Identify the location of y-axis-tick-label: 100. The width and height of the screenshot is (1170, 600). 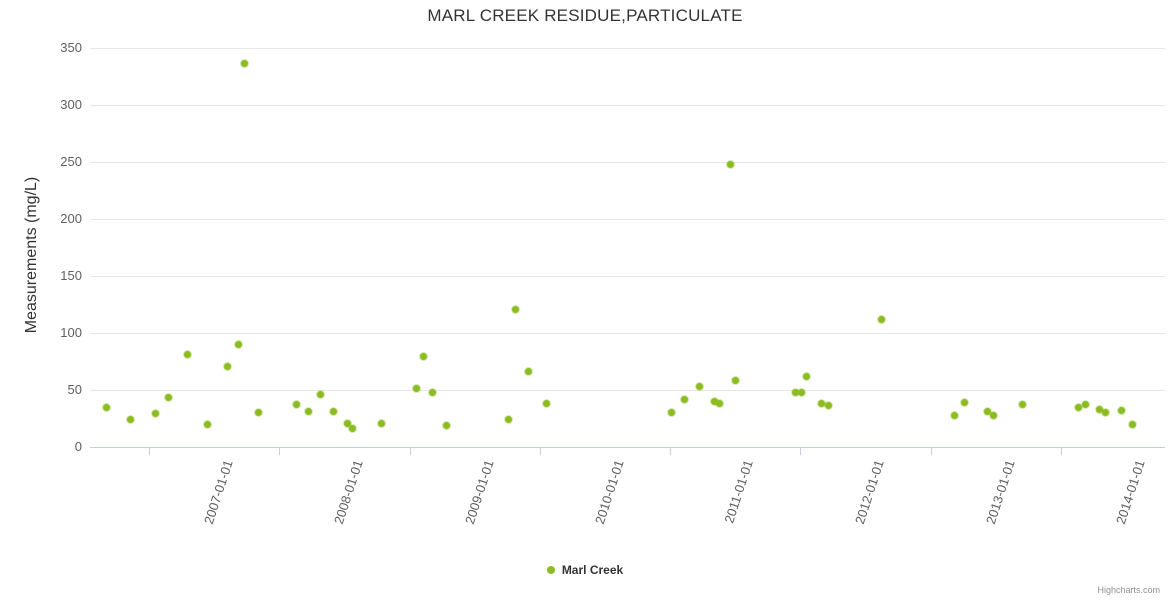
(71, 332).